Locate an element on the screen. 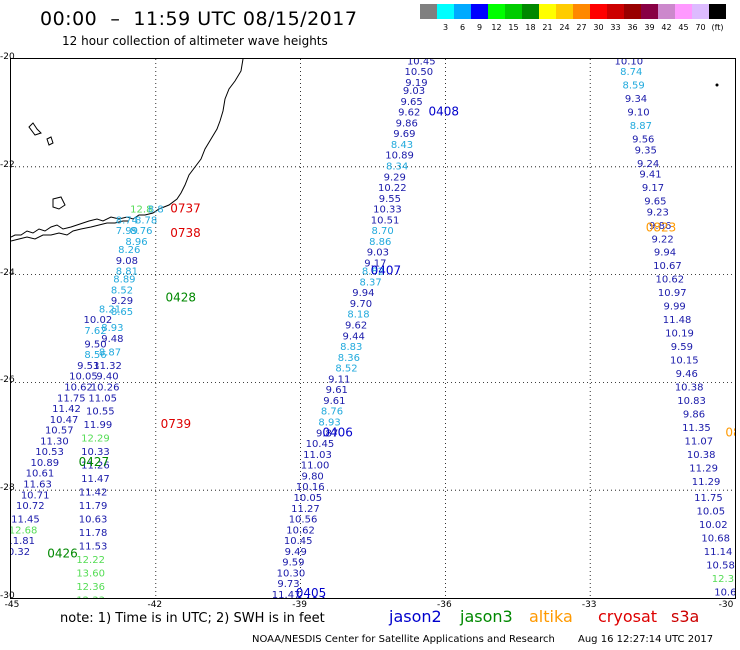 The image size is (740, 650). wave-height-reading: 10.72 is located at coordinates (30, 506).